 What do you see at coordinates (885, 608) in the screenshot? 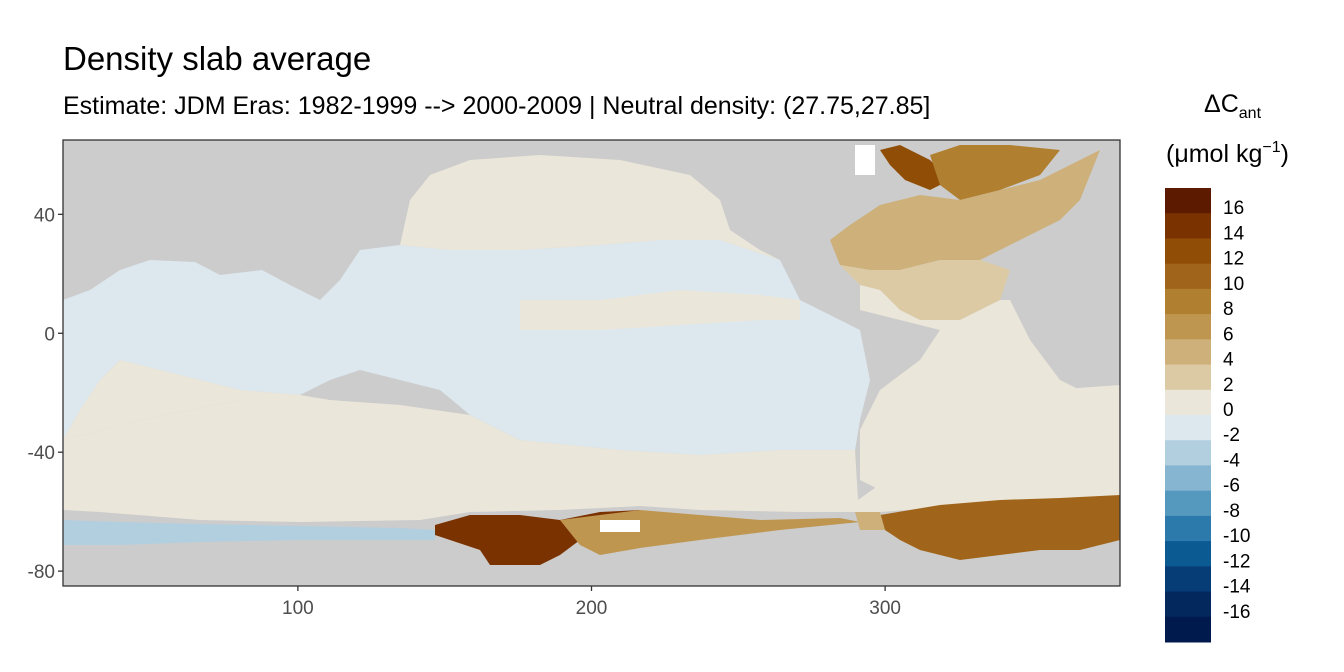
I see `x-tick-label: 300` at bounding box center [885, 608].